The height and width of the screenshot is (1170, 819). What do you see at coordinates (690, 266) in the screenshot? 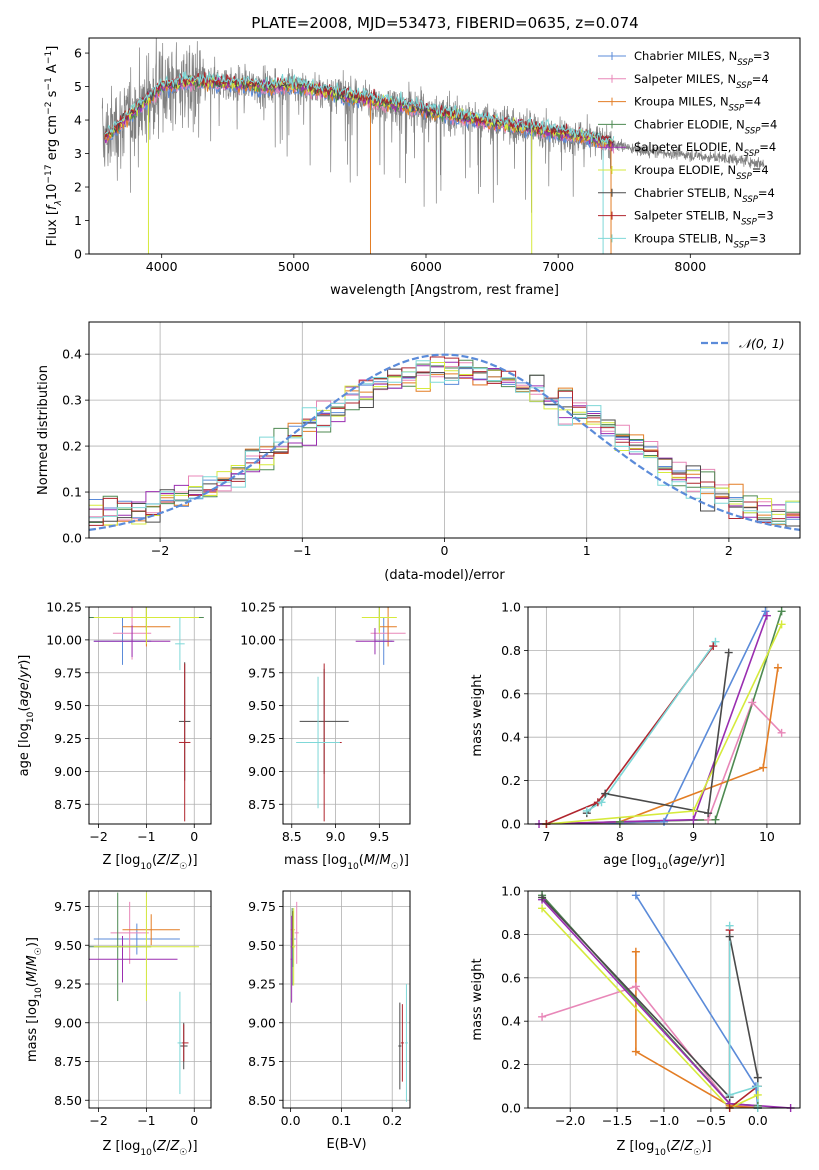
I see `x-tick-label: 8000` at bounding box center [690, 266].